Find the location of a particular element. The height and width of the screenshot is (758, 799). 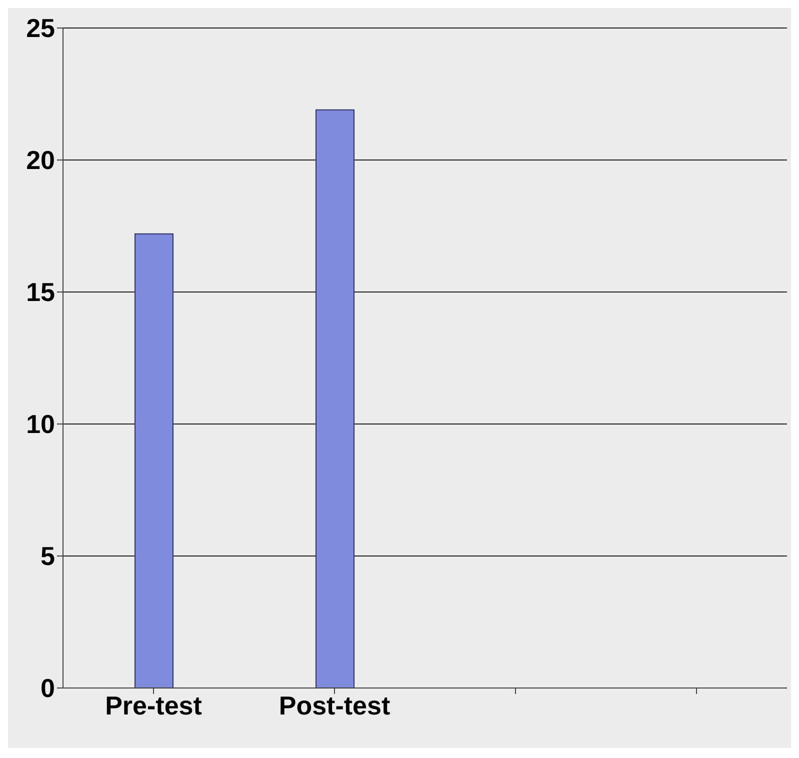

y-tick-label: 20 is located at coordinates (40, 160).